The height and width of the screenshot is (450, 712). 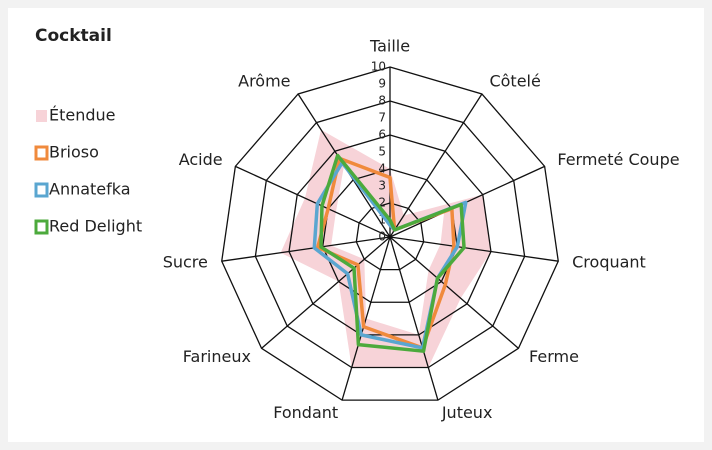 I want to click on r-tick-label: 4, so click(x=382, y=169).